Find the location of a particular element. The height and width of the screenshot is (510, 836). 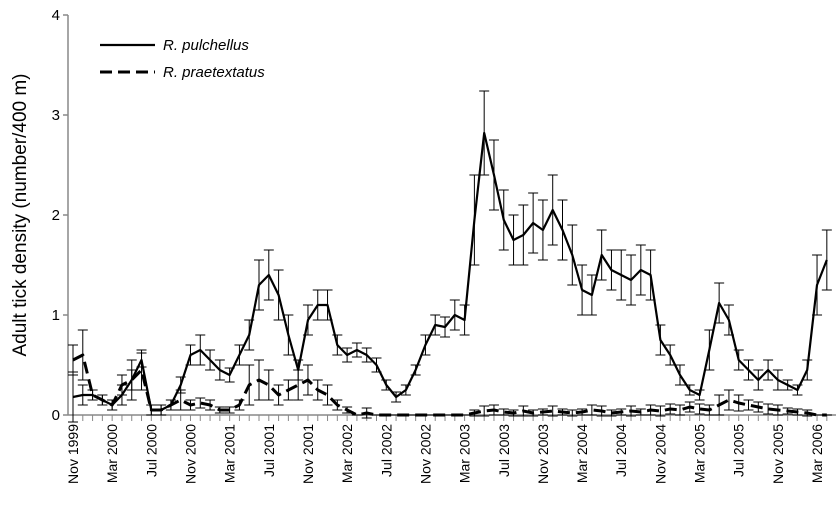

y-axis-label: Adult tick density (number/400 m) is located at coordinates (20, 214).